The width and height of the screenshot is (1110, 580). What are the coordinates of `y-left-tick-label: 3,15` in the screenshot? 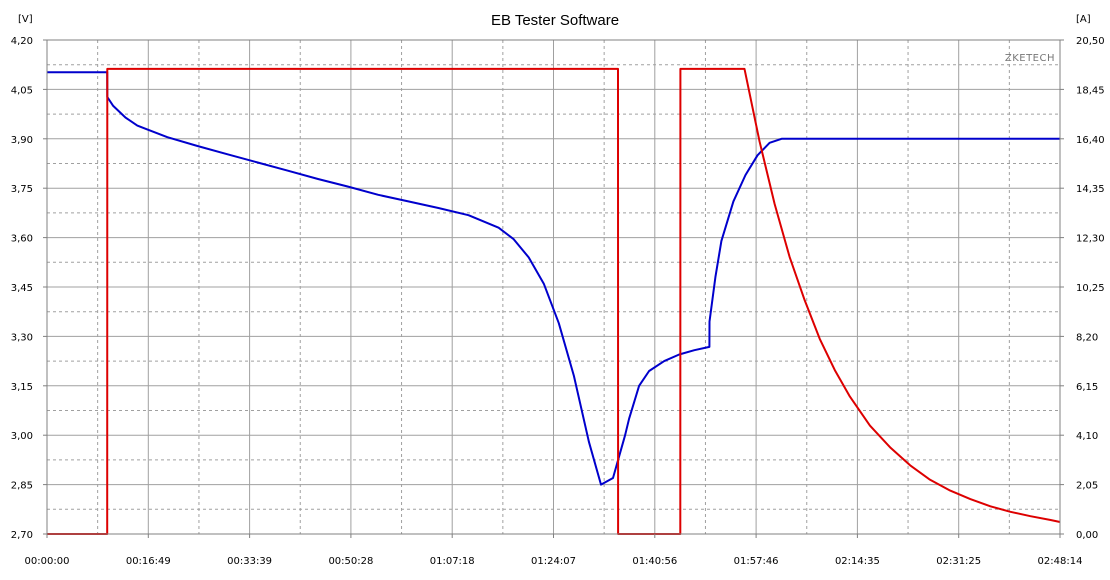 It's located at (22, 387).